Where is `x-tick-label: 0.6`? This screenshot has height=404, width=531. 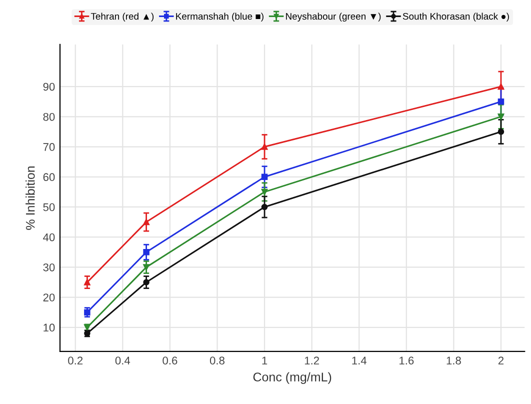
x-tick-label: 0.6 is located at coordinates (170, 360).